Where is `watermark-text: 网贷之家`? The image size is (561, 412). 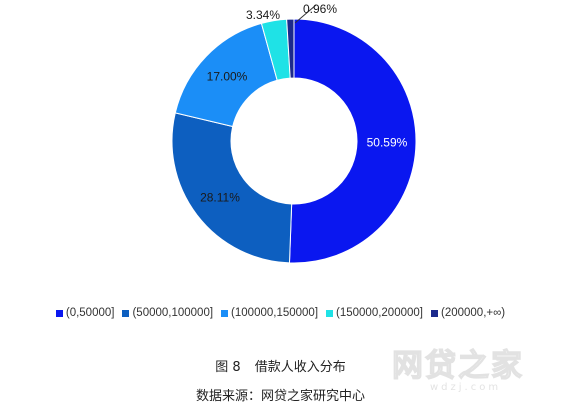
watermark-text: 网贷之家 is located at coordinates (457, 365).